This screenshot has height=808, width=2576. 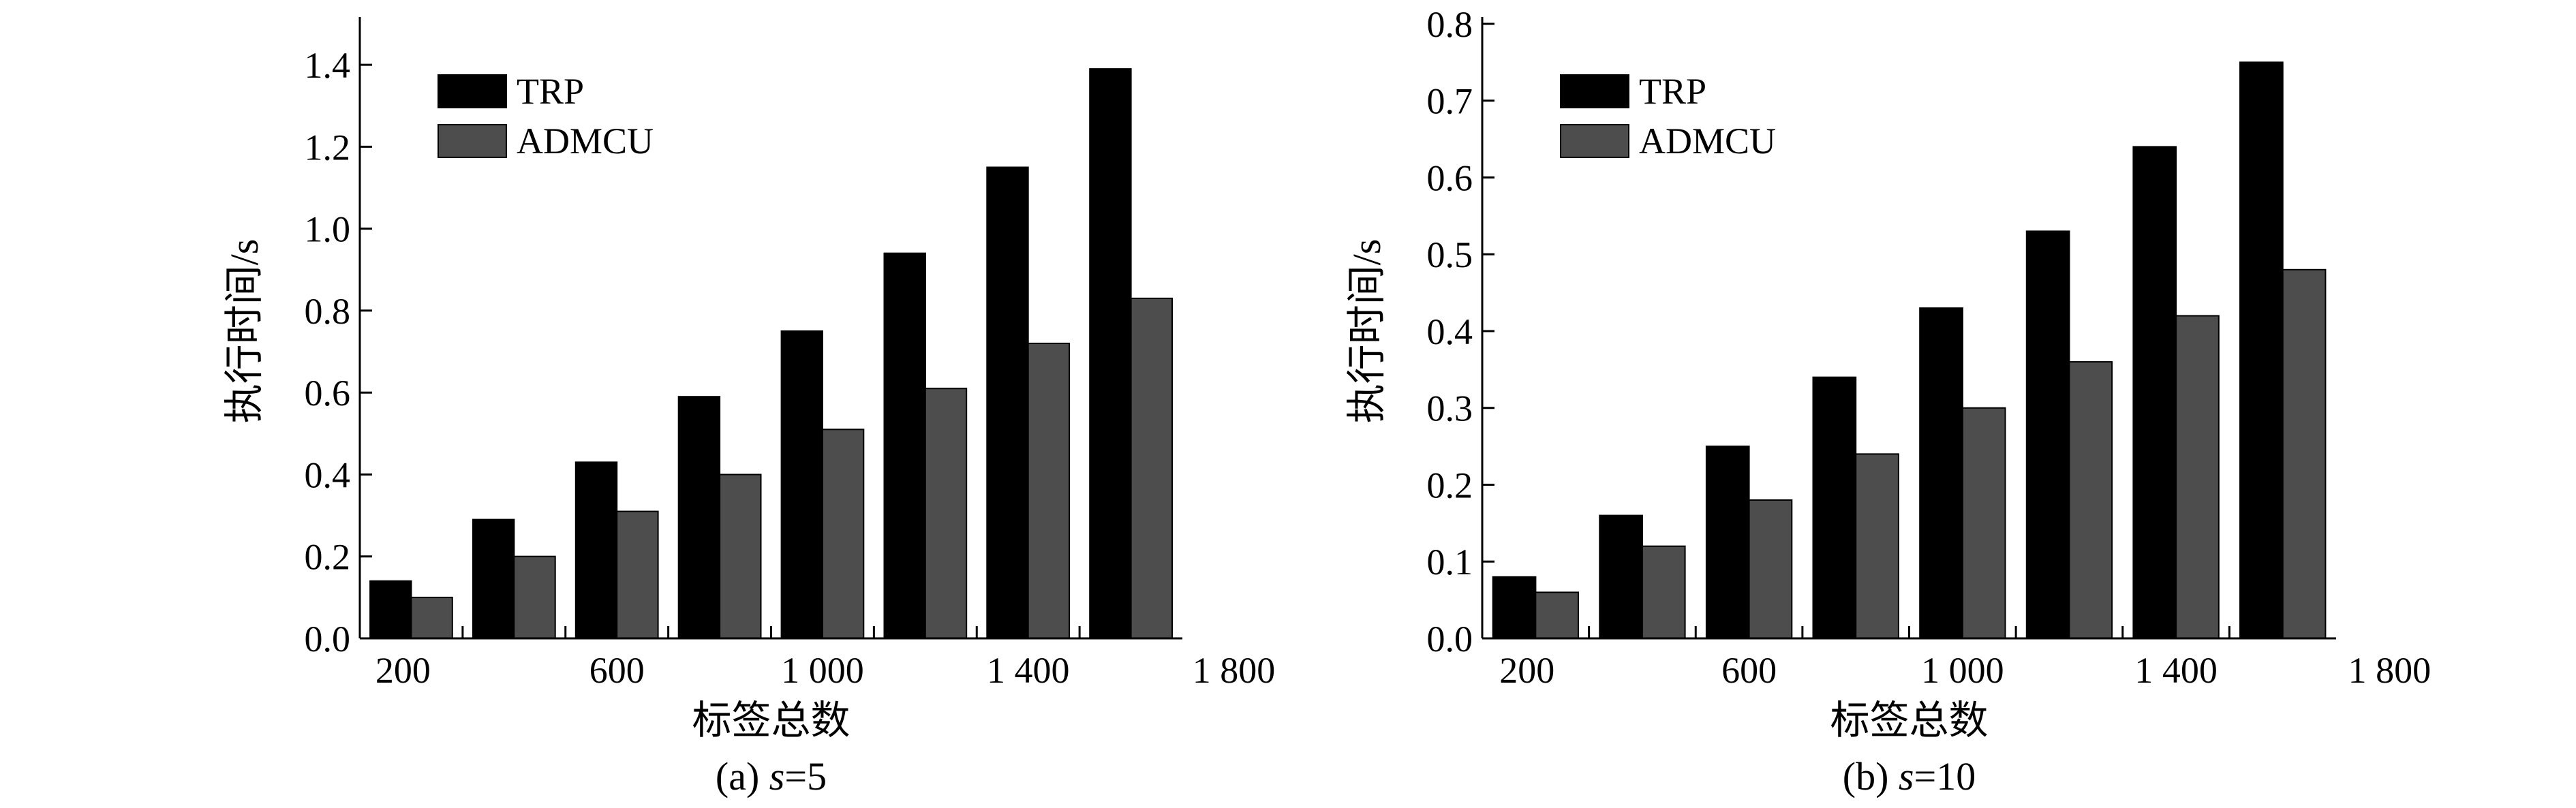 I want to click on caption-prefix: (b), so click(x=1871, y=776).